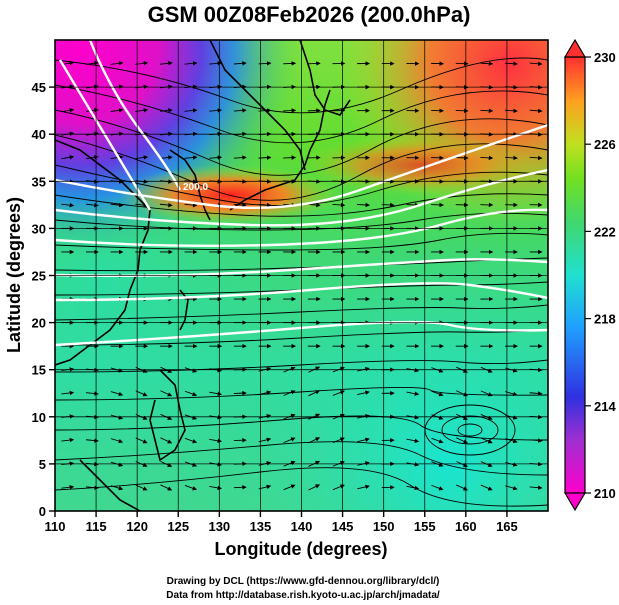 Image resolution: width=619 pixels, height=605 pixels. Describe the element at coordinates (605, 57) in the screenshot. I see `colorbar-tick-label: 230` at that location.